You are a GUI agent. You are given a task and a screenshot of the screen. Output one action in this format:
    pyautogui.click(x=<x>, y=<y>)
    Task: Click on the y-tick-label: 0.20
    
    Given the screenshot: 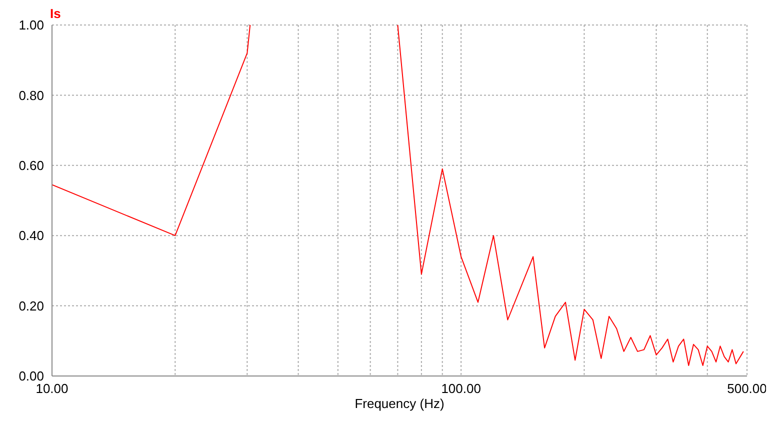 What is the action you would take?
    pyautogui.click(x=31, y=306)
    